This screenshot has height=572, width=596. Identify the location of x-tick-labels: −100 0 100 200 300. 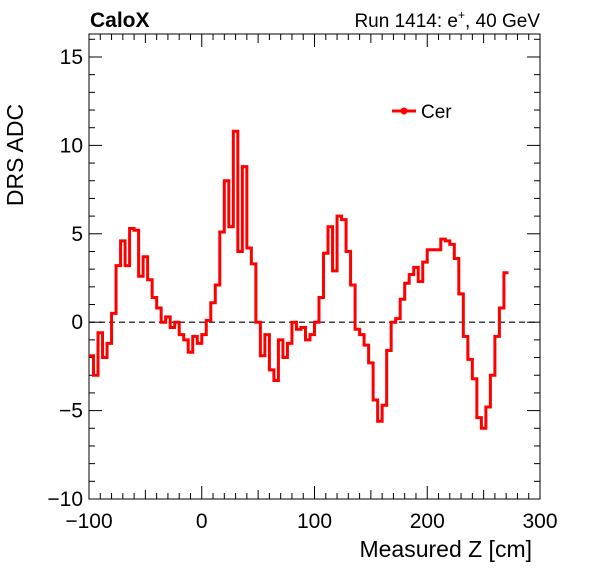
(311, 521).